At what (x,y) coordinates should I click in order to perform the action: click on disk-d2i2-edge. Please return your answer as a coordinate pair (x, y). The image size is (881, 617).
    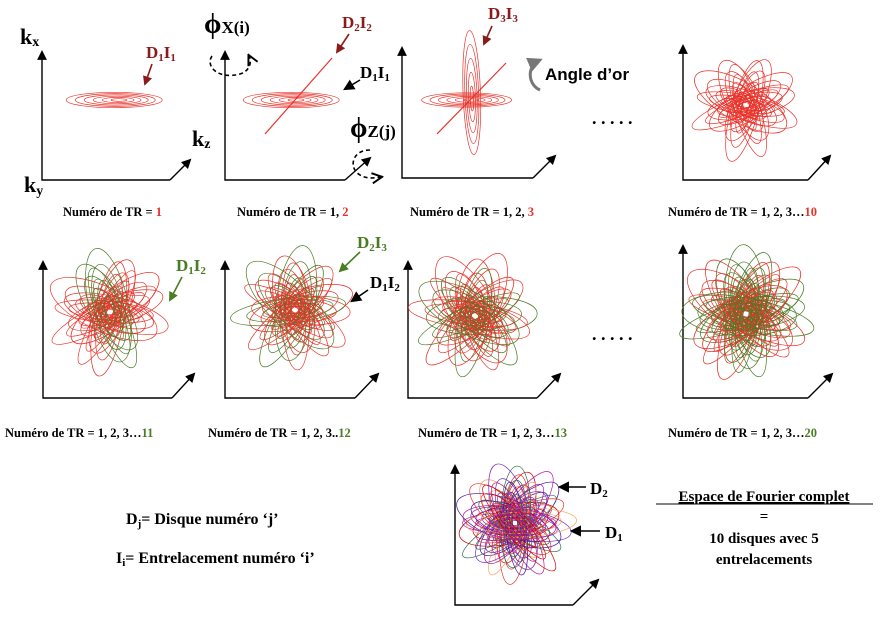
    Looking at the image, I should click on (298, 96).